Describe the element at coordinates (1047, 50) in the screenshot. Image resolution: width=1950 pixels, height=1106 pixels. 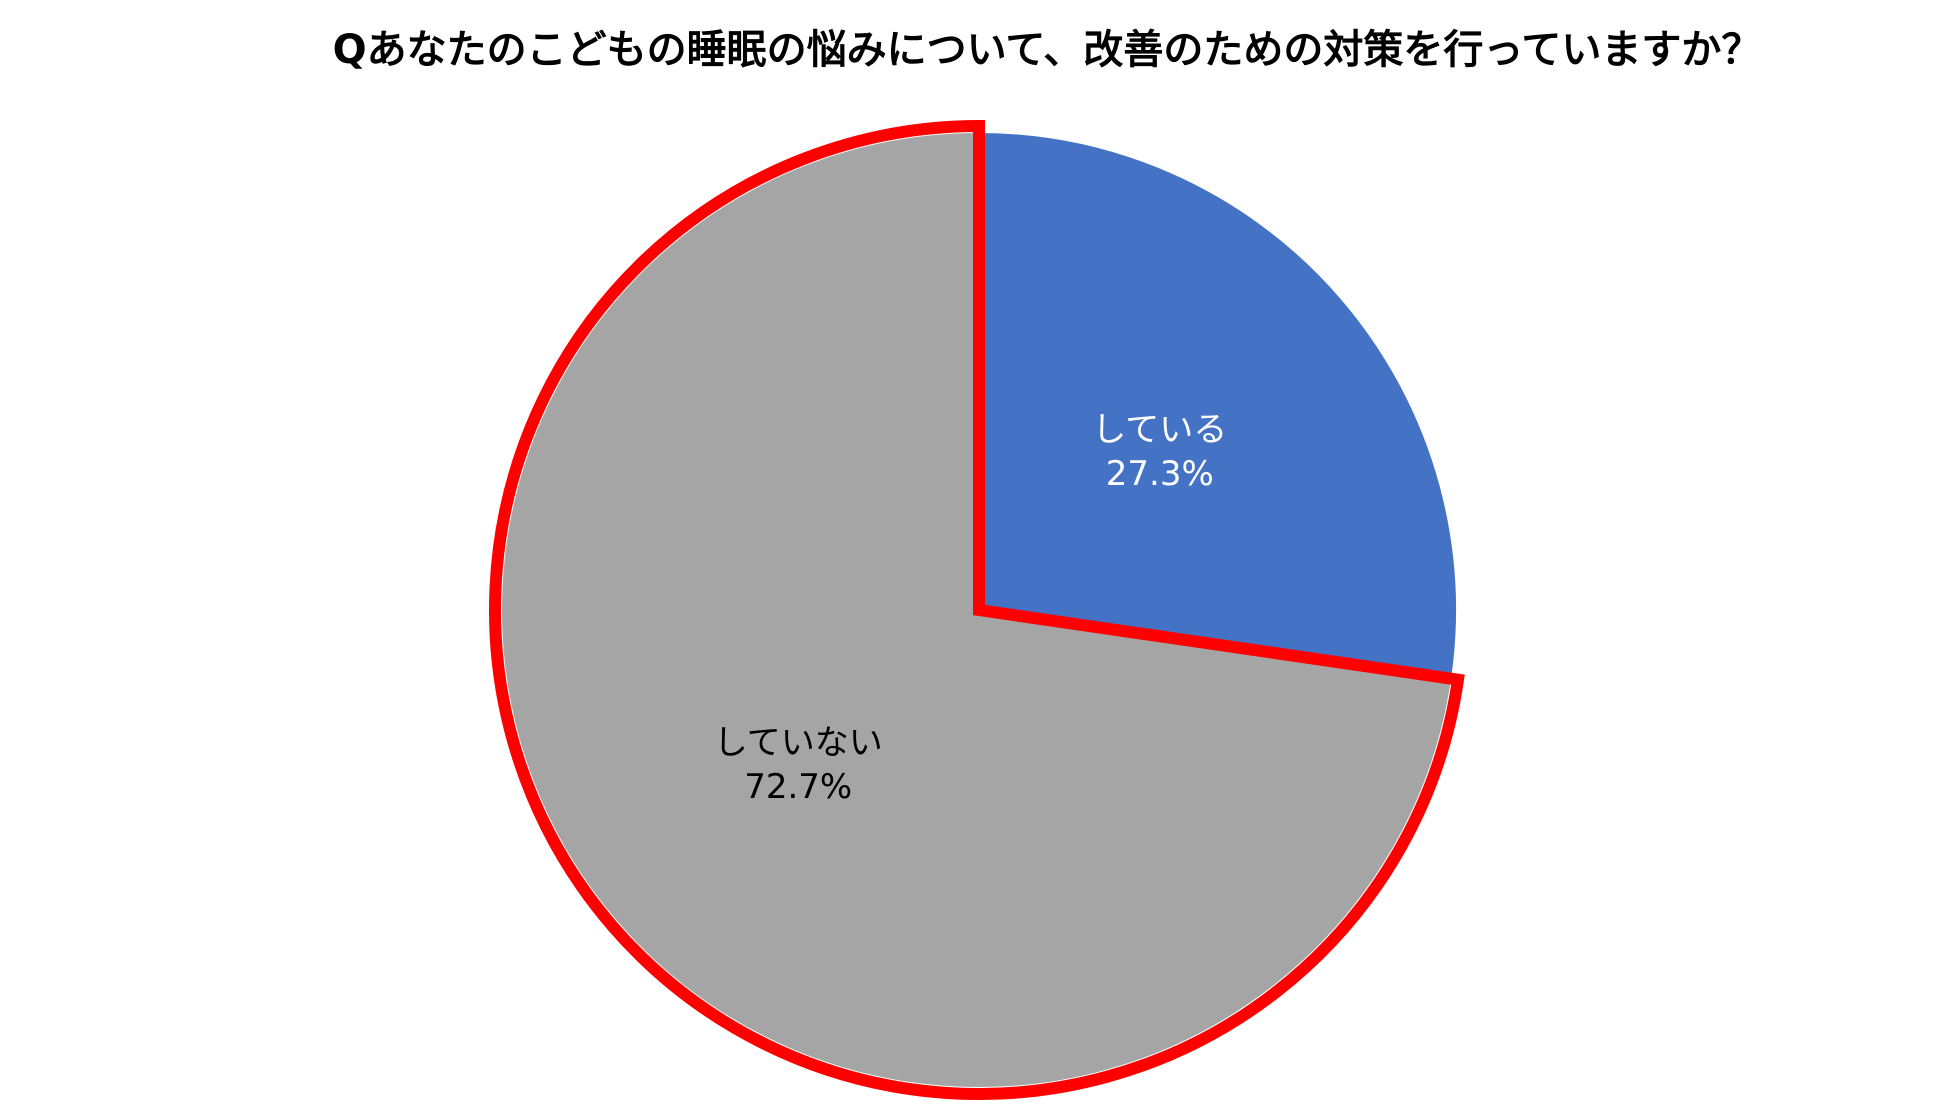
I see `chart-title: Qあなたのこどもの睡眠の悩みについて、改善のための対策を行っていますか？` at that location.